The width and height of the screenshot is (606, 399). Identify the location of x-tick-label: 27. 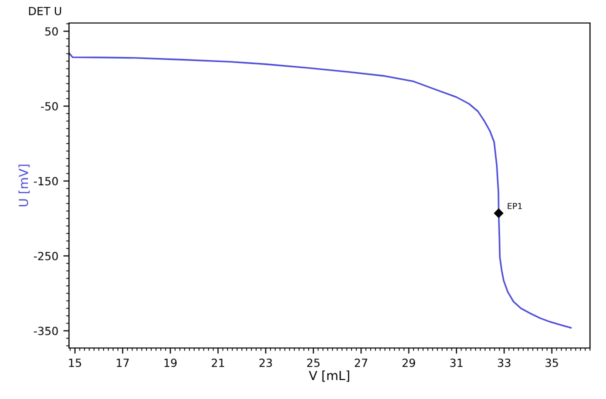
(361, 362).